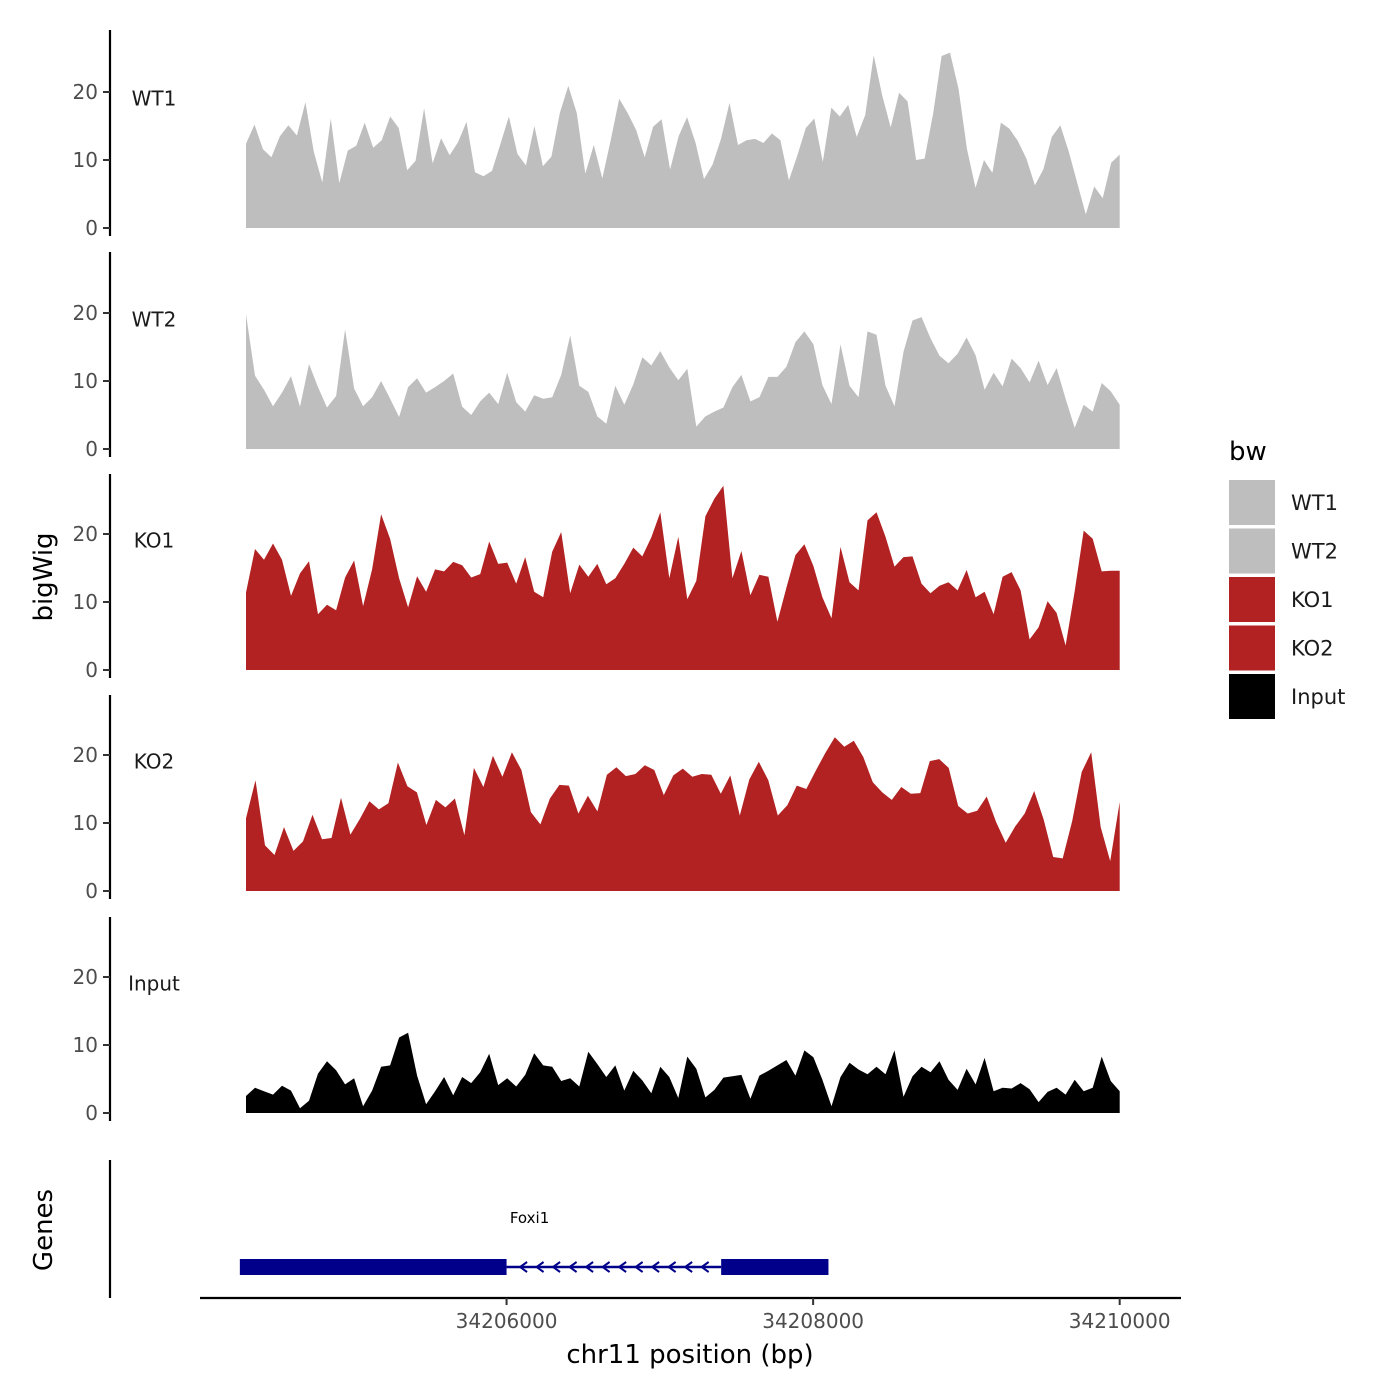 The height and width of the screenshot is (1400, 1400). I want to click on legend-label: KO2, so click(1312, 649).